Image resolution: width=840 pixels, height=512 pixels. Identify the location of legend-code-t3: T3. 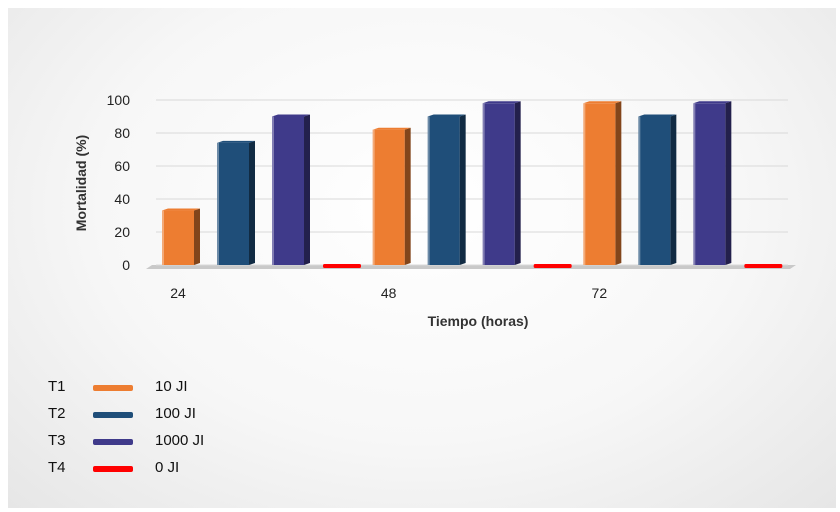
(57, 440).